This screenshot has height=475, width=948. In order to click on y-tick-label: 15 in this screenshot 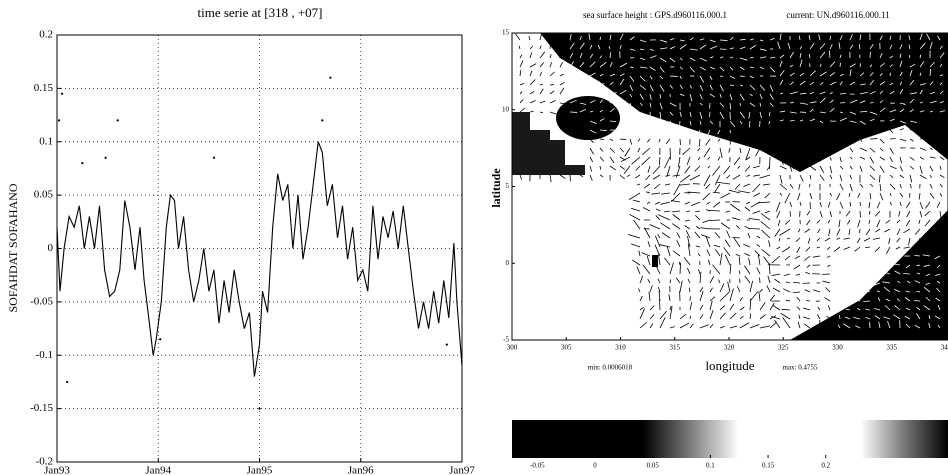, I will do `click(506, 33)`.